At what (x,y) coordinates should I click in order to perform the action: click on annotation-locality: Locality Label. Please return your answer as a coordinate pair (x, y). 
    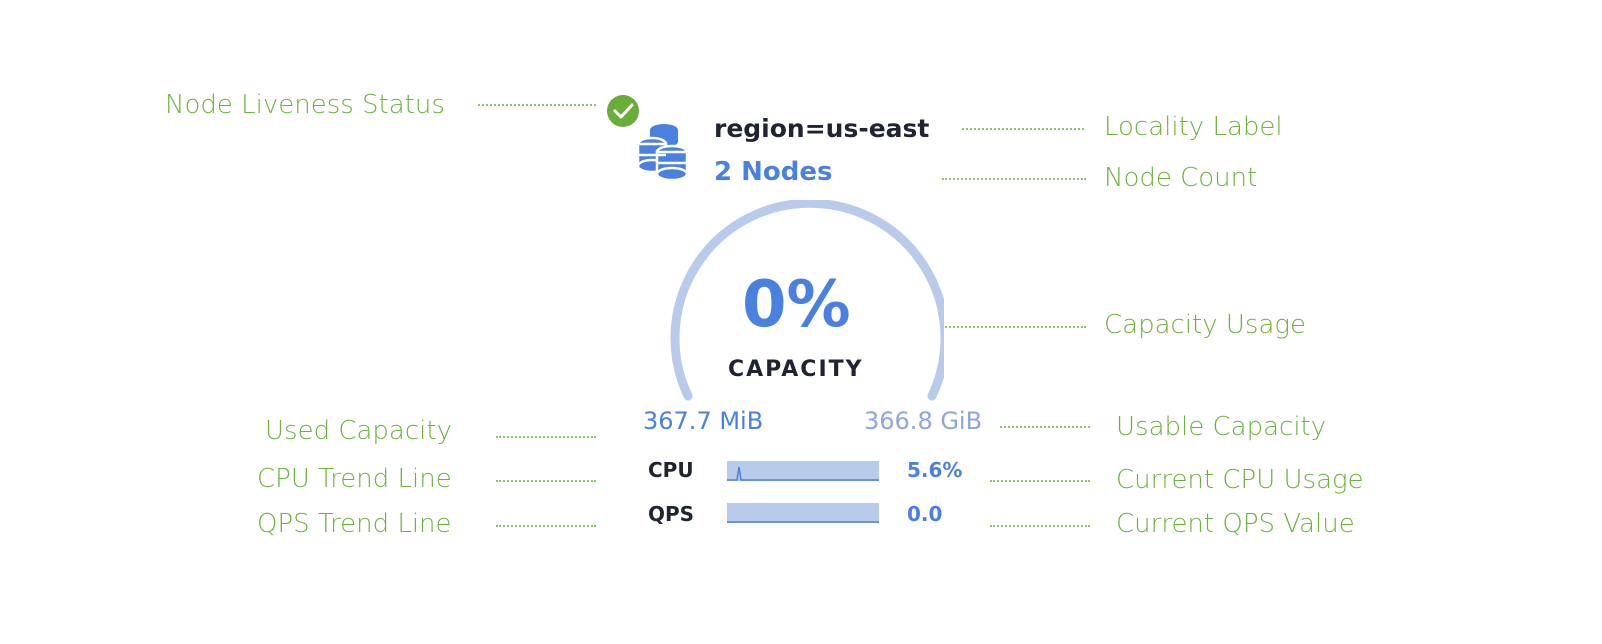
    Looking at the image, I should click on (1193, 127).